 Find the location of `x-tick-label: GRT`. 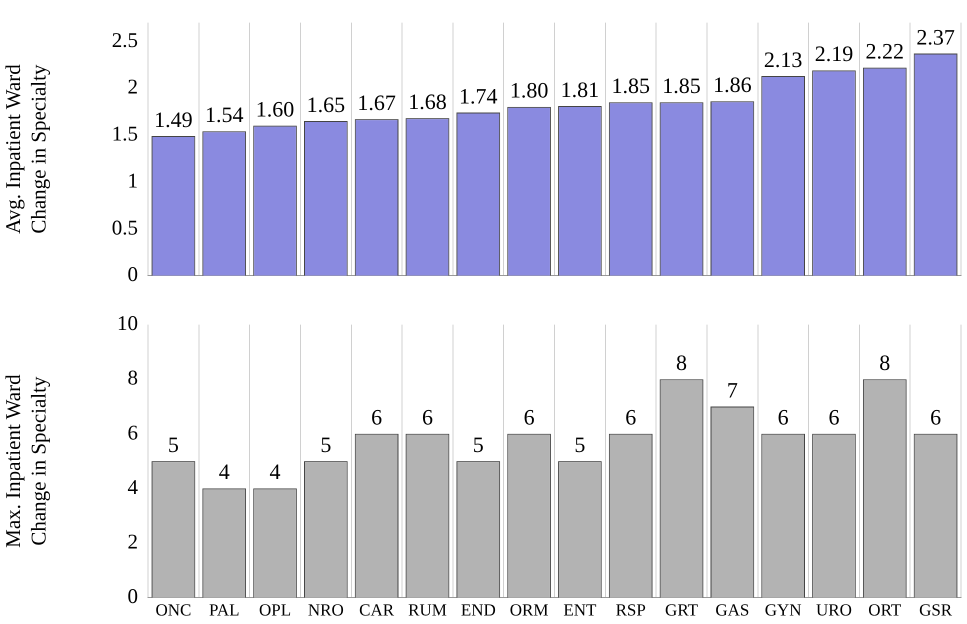

x-tick-label: GRT is located at coordinates (682, 610).